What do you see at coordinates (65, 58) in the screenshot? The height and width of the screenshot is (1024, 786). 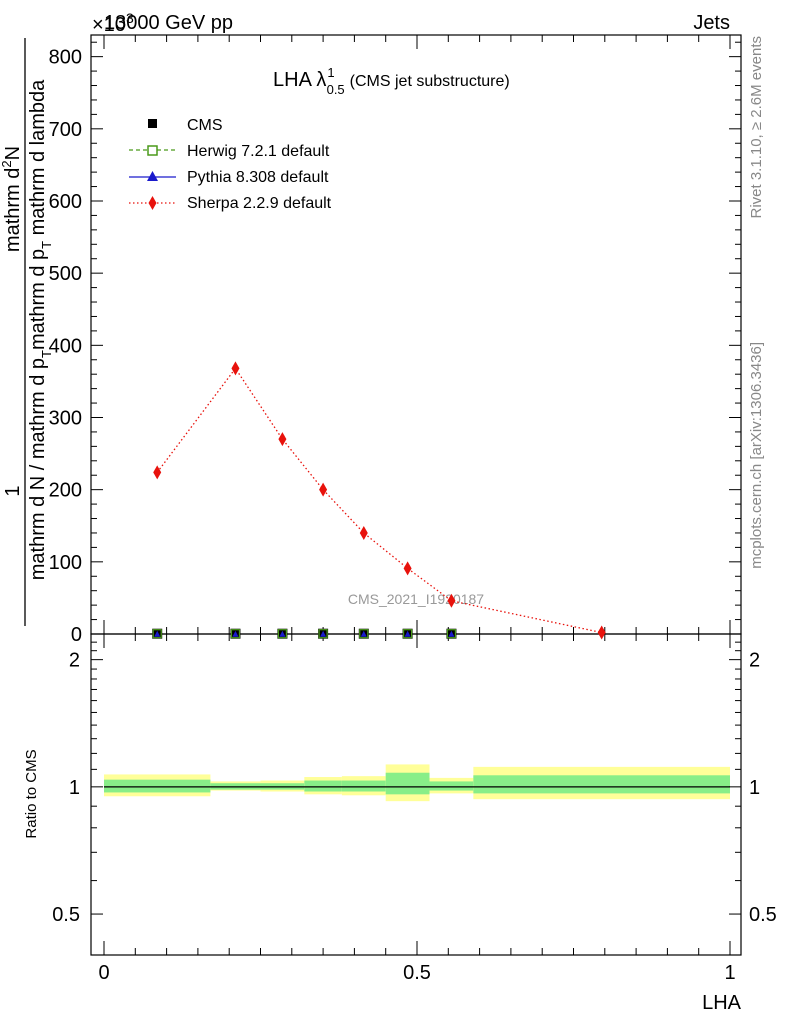 I see `y-tick-label: 800` at bounding box center [65, 58].